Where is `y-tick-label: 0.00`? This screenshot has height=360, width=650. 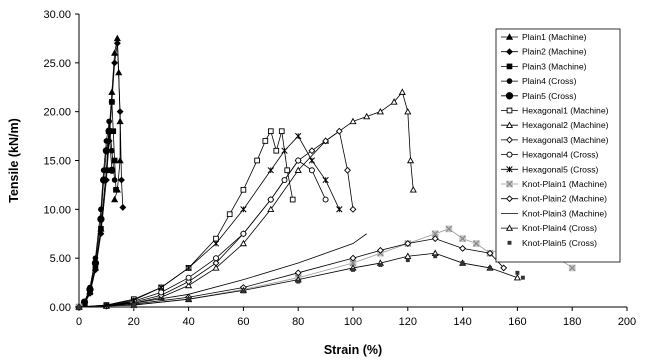
y-tick-label: 0.00 is located at coordinates (60, 308).